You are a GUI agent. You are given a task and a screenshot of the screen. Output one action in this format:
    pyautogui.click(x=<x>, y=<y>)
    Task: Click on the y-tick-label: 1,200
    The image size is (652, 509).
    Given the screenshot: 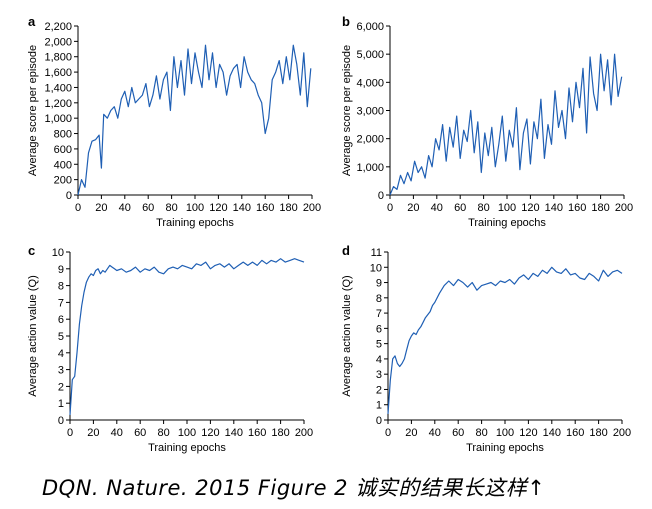 What is the action you would take?
    pyautogui.click(x=58, y=104)
    